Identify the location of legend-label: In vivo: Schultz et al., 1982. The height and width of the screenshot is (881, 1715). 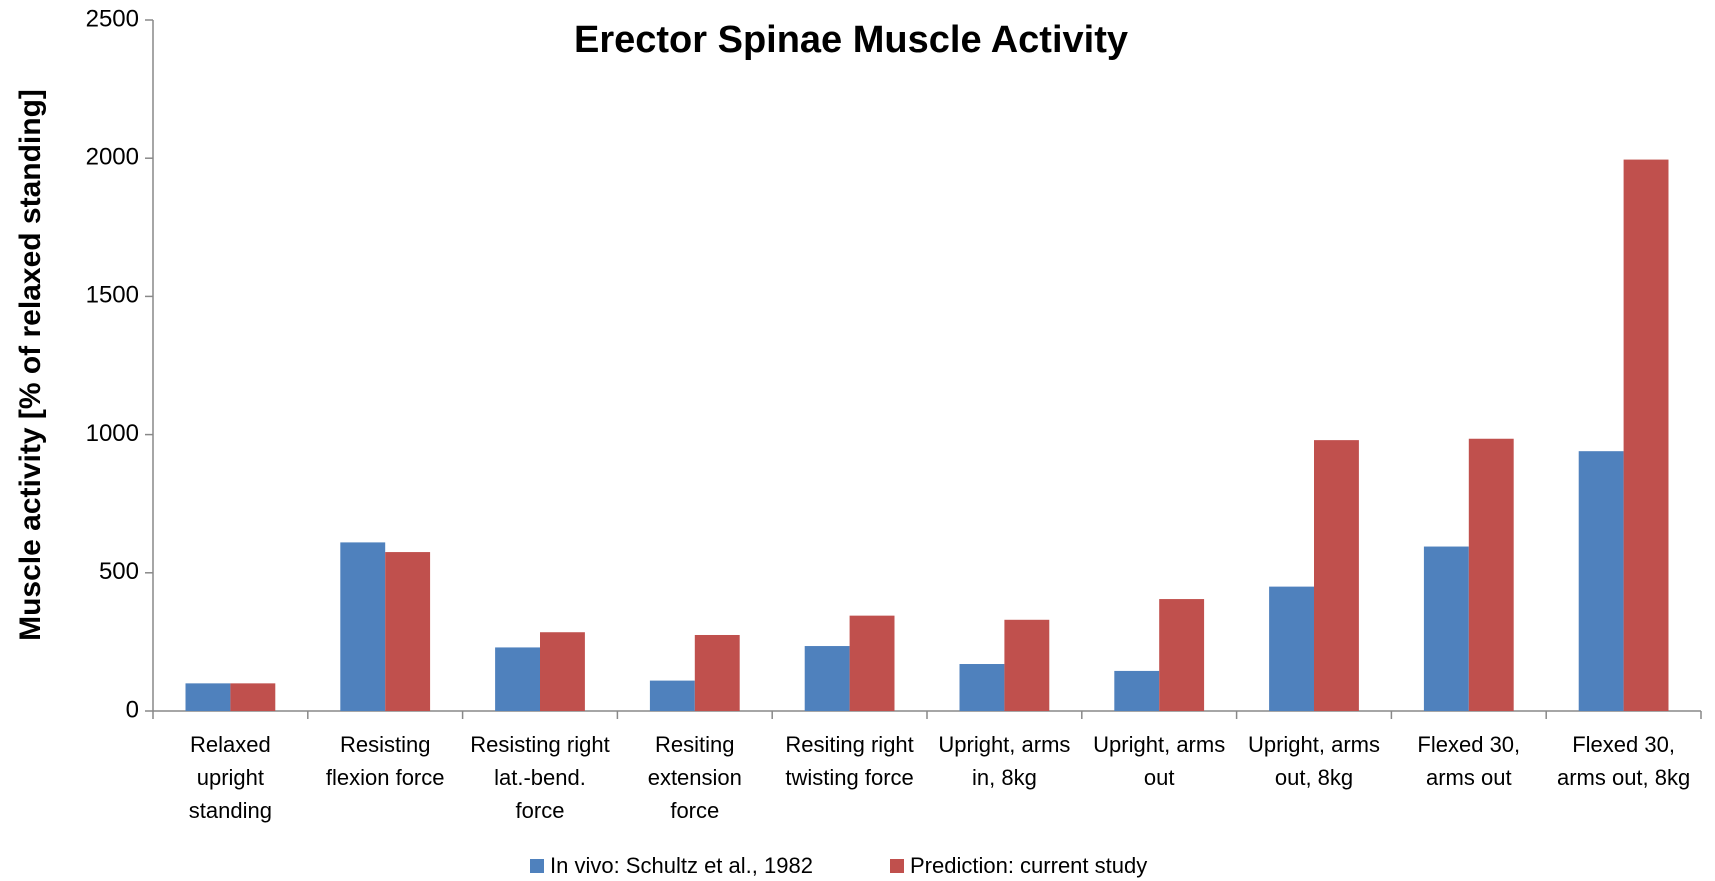
(681, 865).